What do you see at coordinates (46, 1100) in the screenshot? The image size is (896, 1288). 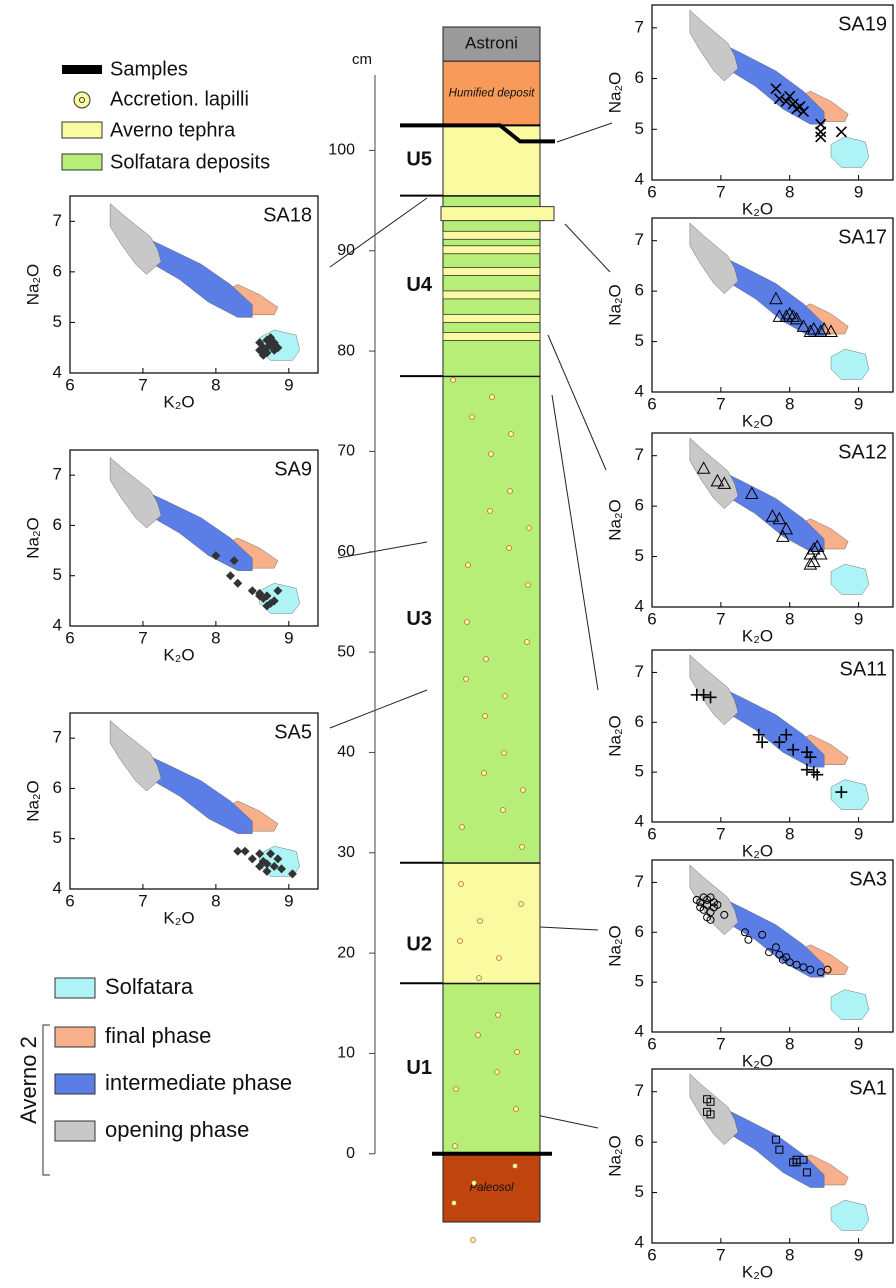 I see `bracket` at bounding box center [46, 1100].